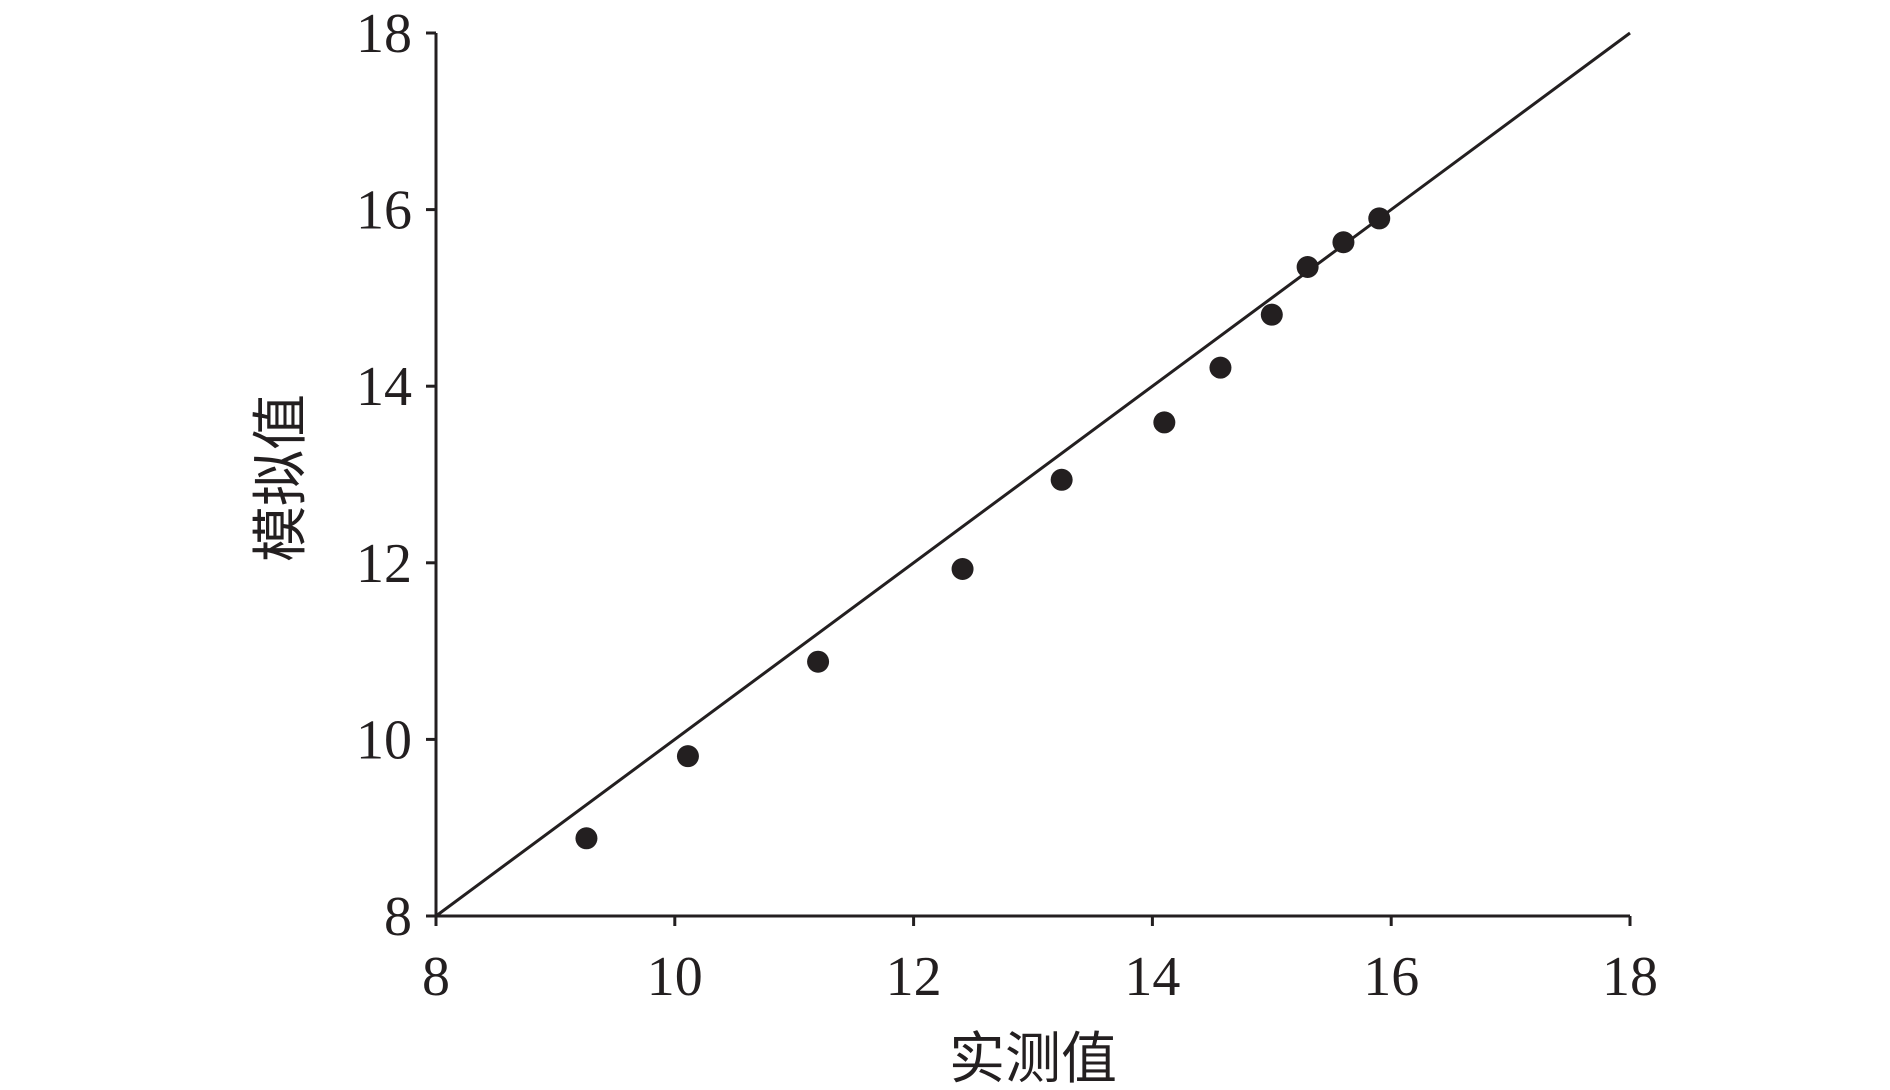  What do you see at coordinates (384, 387) in the screenshot?
I see `y-tick-label: 14` at bounding box center [384, 387].